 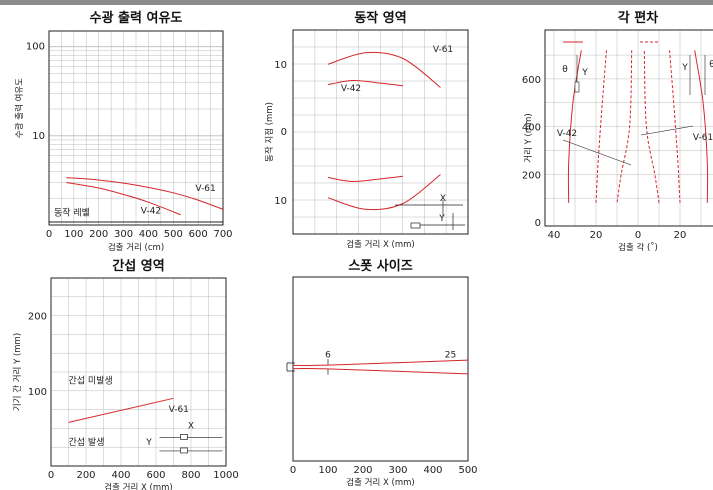 I want to click on series-line-v42-left, so click(x=601, y=126).